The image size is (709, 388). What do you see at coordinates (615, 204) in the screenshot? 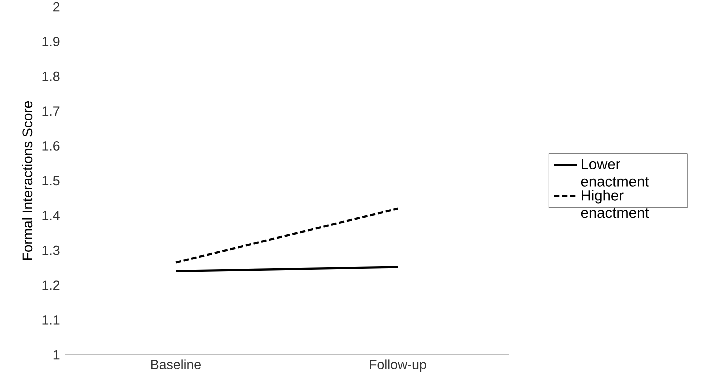
I see `legend-label: Higher enactment` at bounding box center [615, 204].